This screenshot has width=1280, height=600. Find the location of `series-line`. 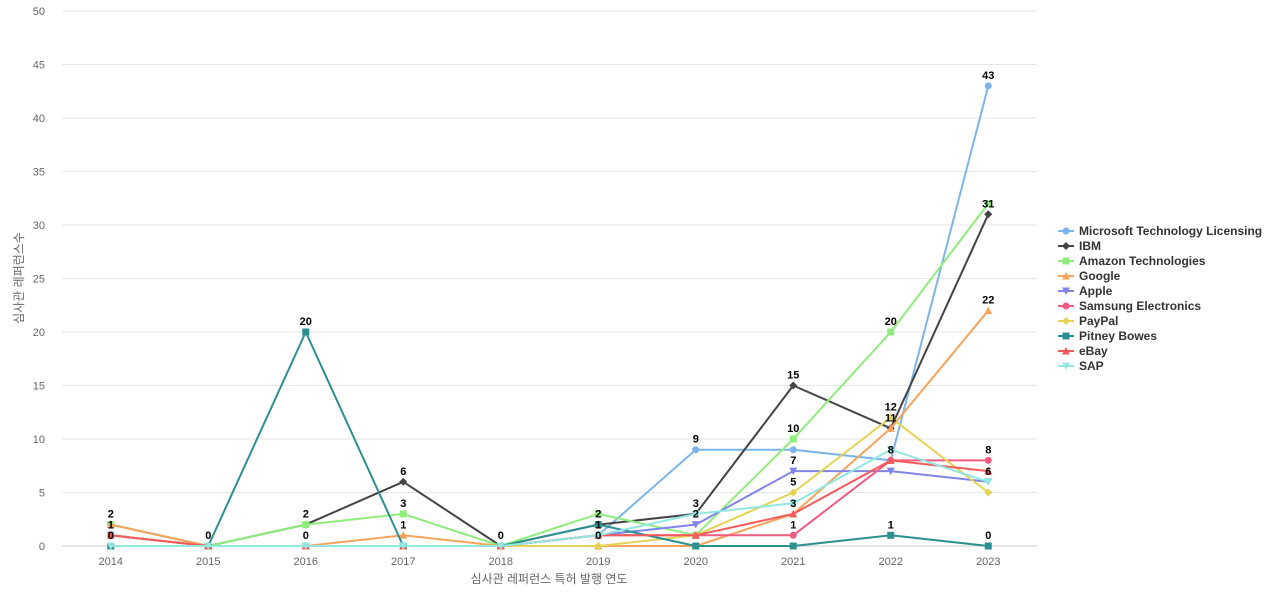

series-line is located at coordinates (549, 481).